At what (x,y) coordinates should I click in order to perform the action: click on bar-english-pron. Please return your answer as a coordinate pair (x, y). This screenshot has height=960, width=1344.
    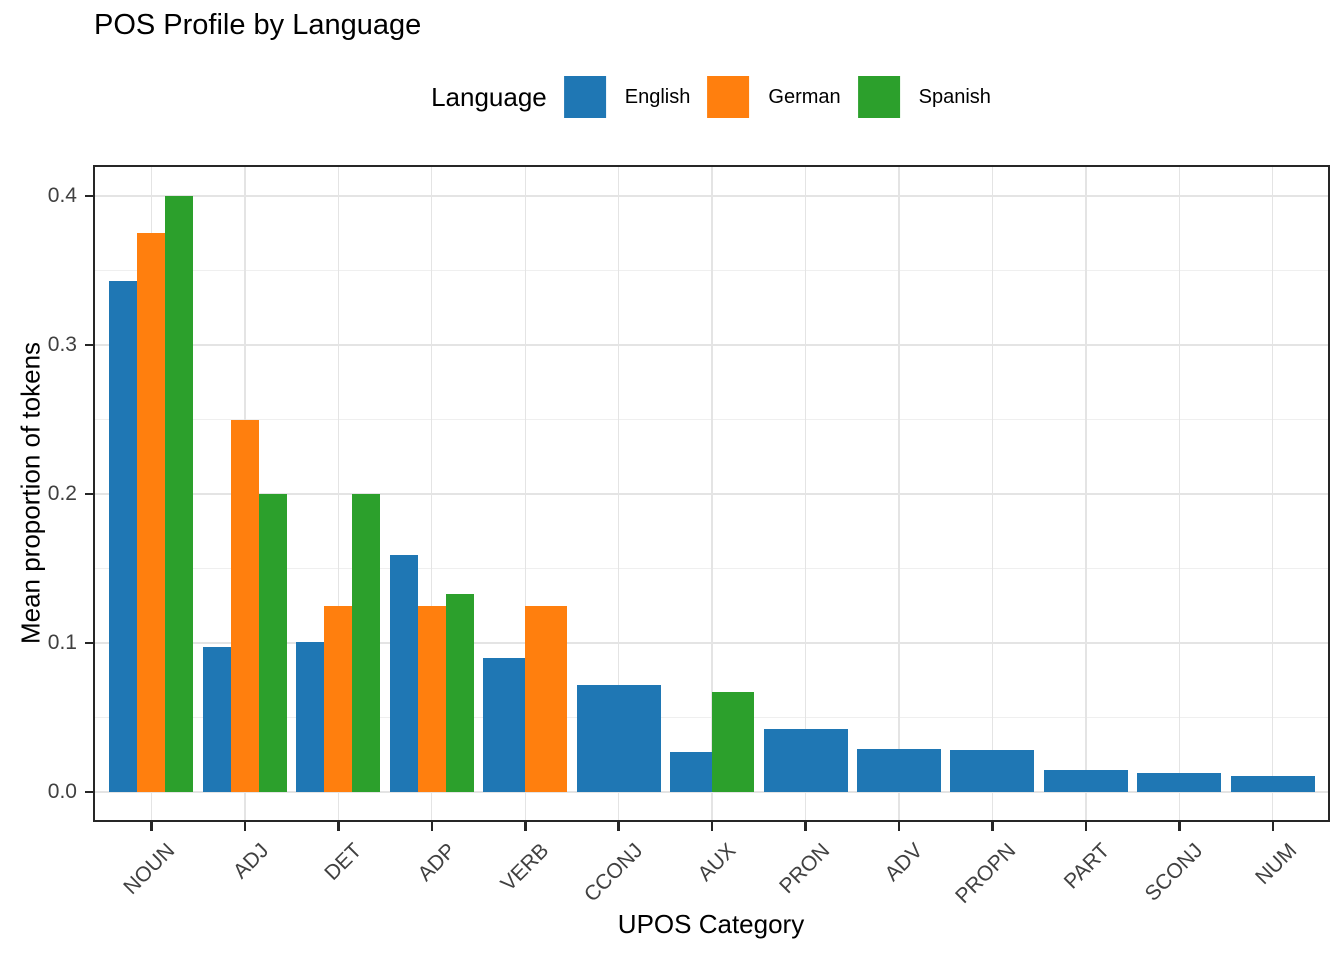
    Looking at the image, I should click on (805, 760).